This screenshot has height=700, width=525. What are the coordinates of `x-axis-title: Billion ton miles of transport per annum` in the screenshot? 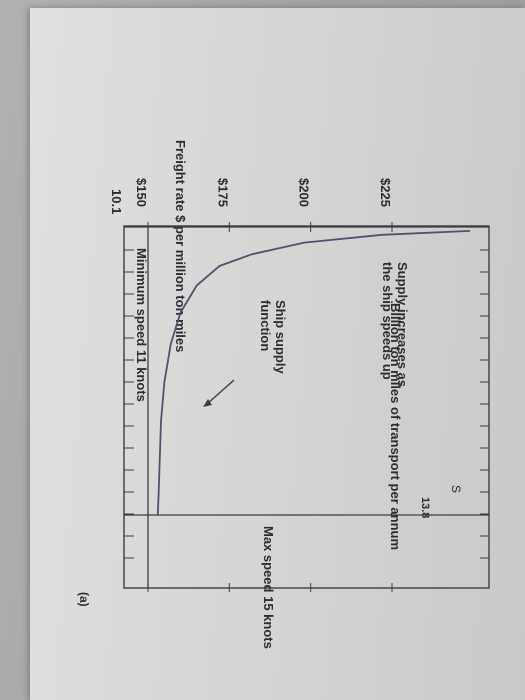 It's located at (395, 426).